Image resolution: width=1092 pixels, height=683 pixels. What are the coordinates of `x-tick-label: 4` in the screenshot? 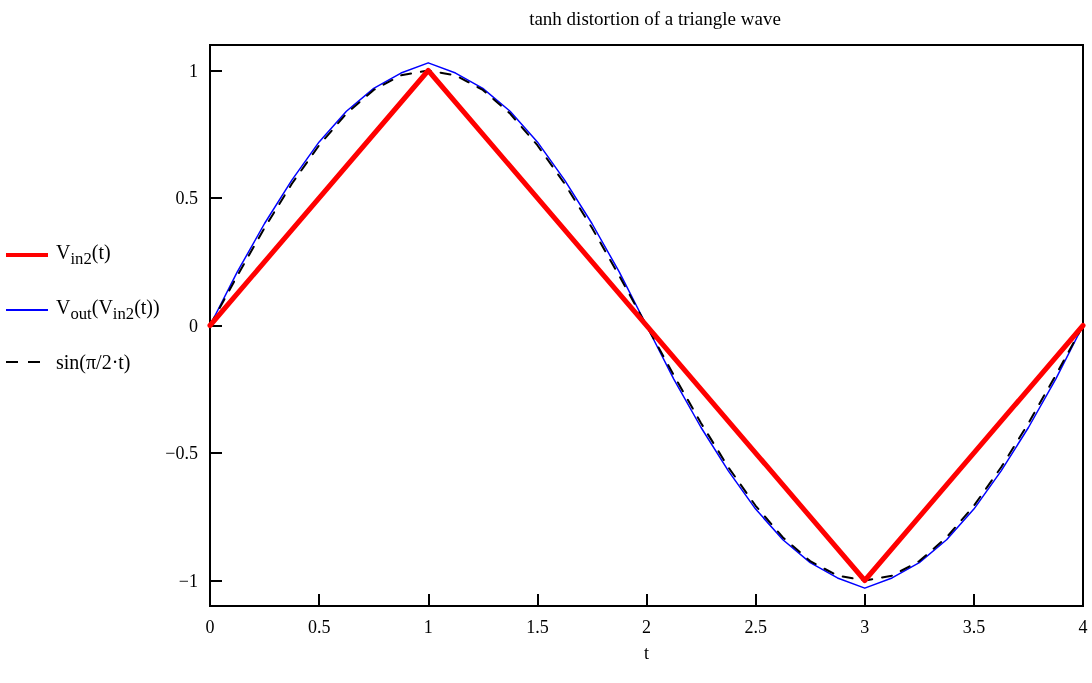 It's located at (1083, 627).